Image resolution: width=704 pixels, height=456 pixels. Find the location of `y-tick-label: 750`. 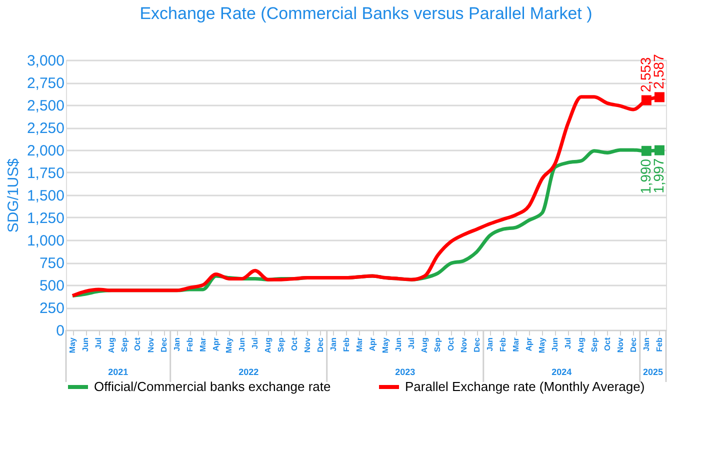

y-tick-label: 750 is located at coordinates (51, 263).